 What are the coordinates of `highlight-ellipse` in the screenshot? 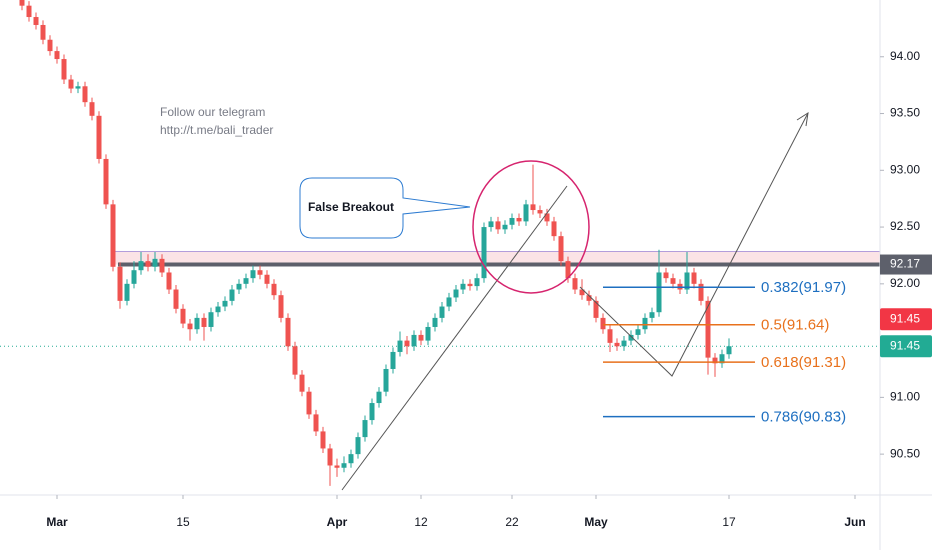 It's located at (531, 227).